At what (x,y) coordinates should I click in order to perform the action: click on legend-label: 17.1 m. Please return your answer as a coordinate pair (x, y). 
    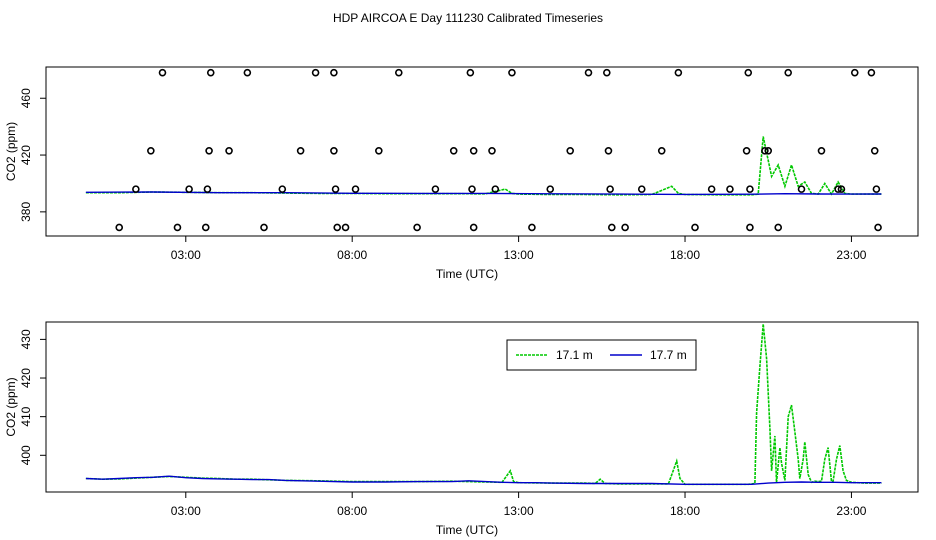
    Looking at the image, I should click on (574, 355).